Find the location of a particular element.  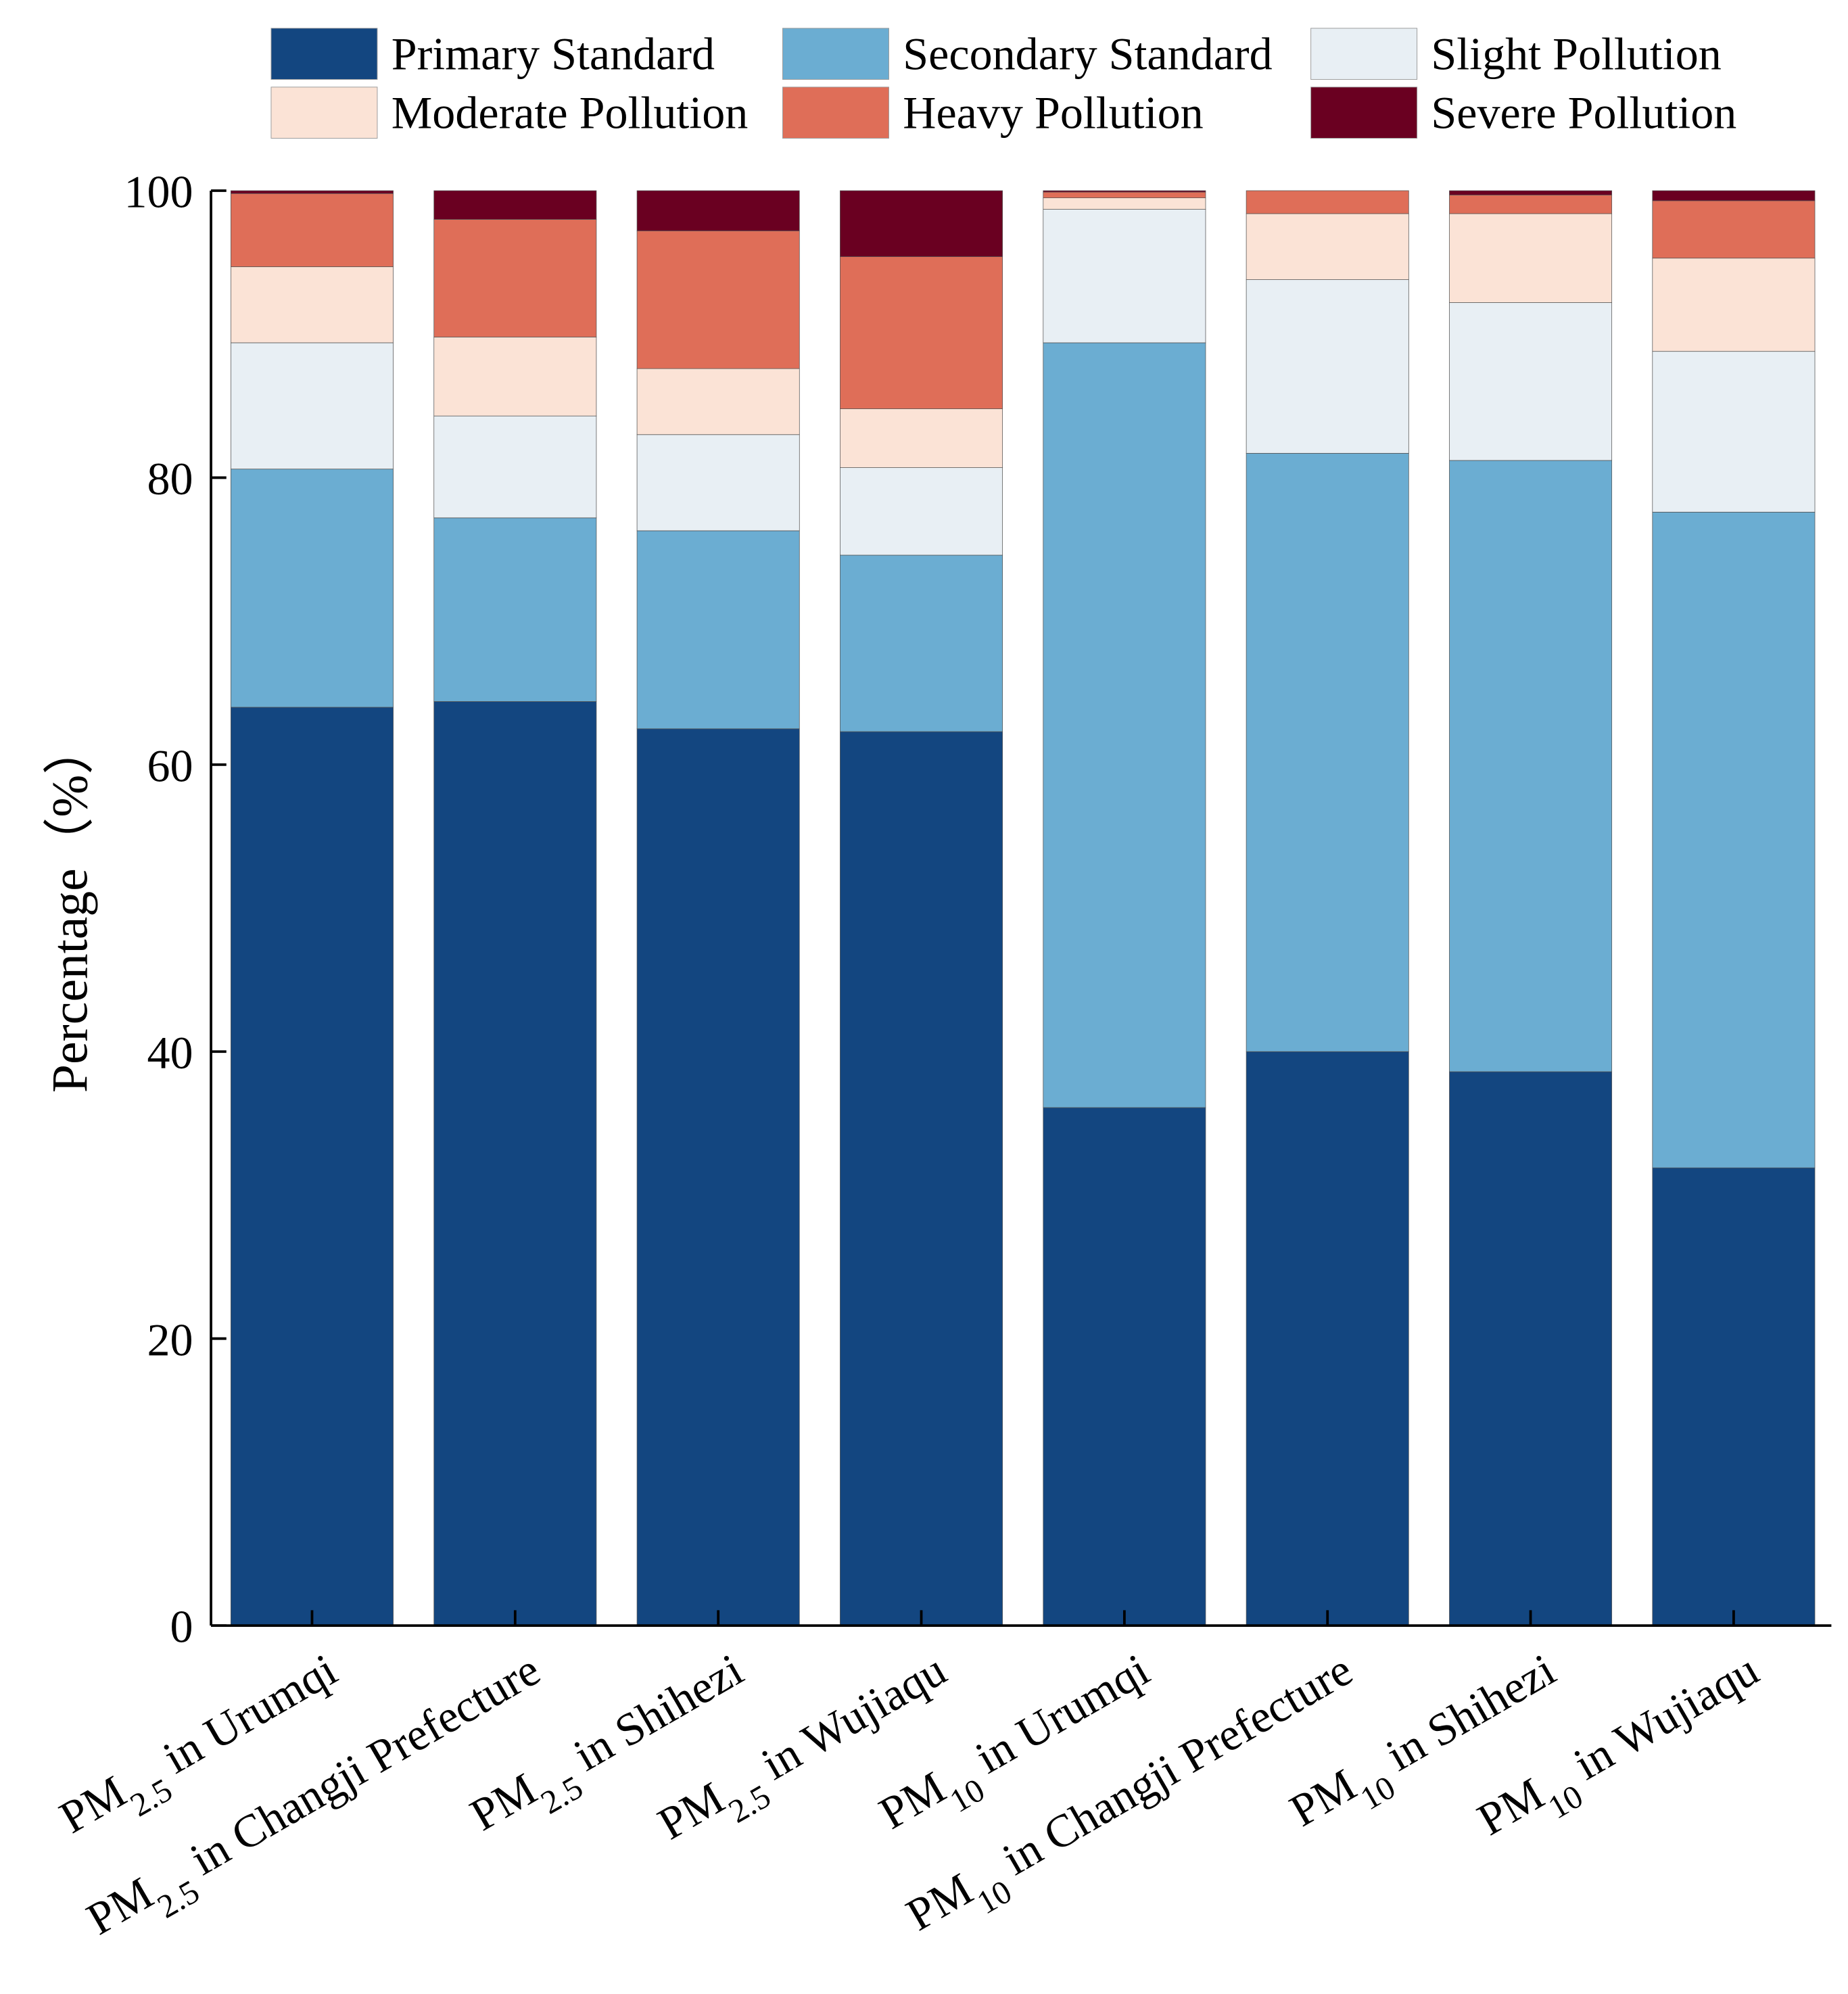

legend-item: Slight Pollution is located at coordinates (1516, 54).